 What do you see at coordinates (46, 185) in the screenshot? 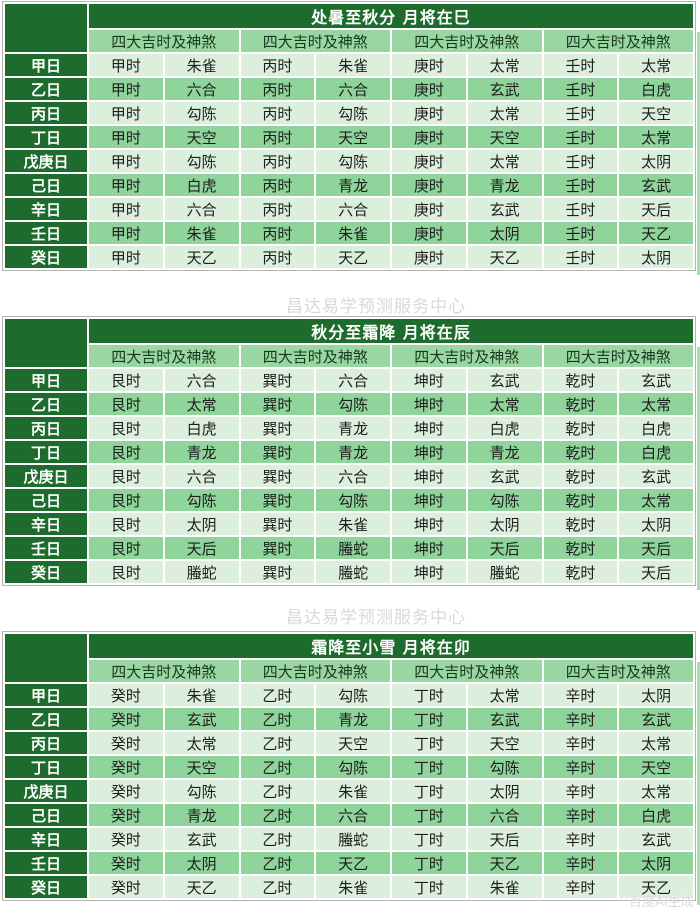
I see `day-label: 己日` at bounding box center [46, 185].